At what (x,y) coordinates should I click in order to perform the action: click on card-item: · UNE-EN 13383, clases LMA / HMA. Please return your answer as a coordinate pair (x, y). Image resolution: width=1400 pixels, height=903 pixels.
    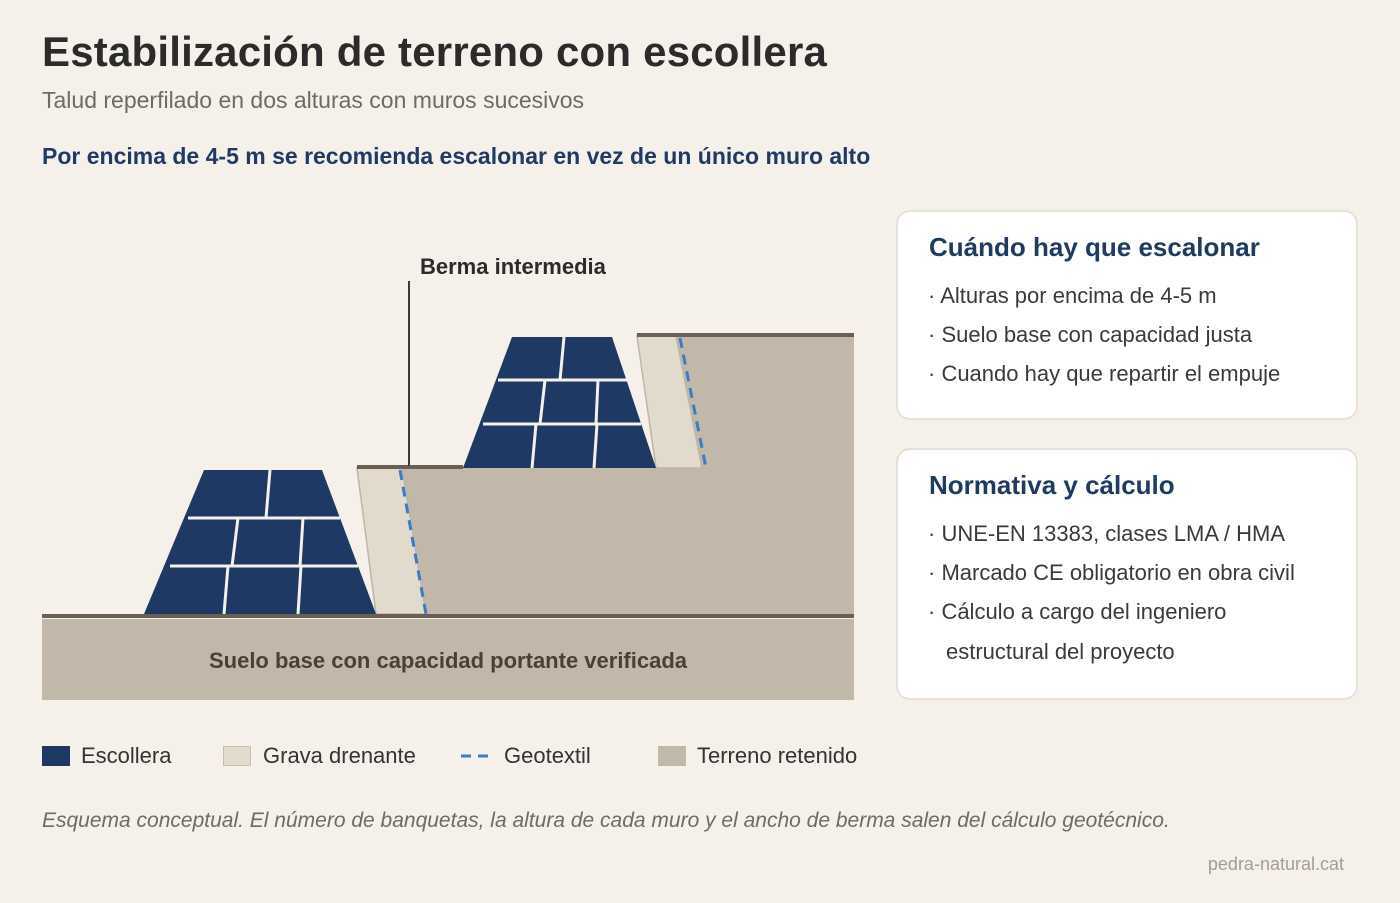
    Looking at the image, I should click on (1107, 533).